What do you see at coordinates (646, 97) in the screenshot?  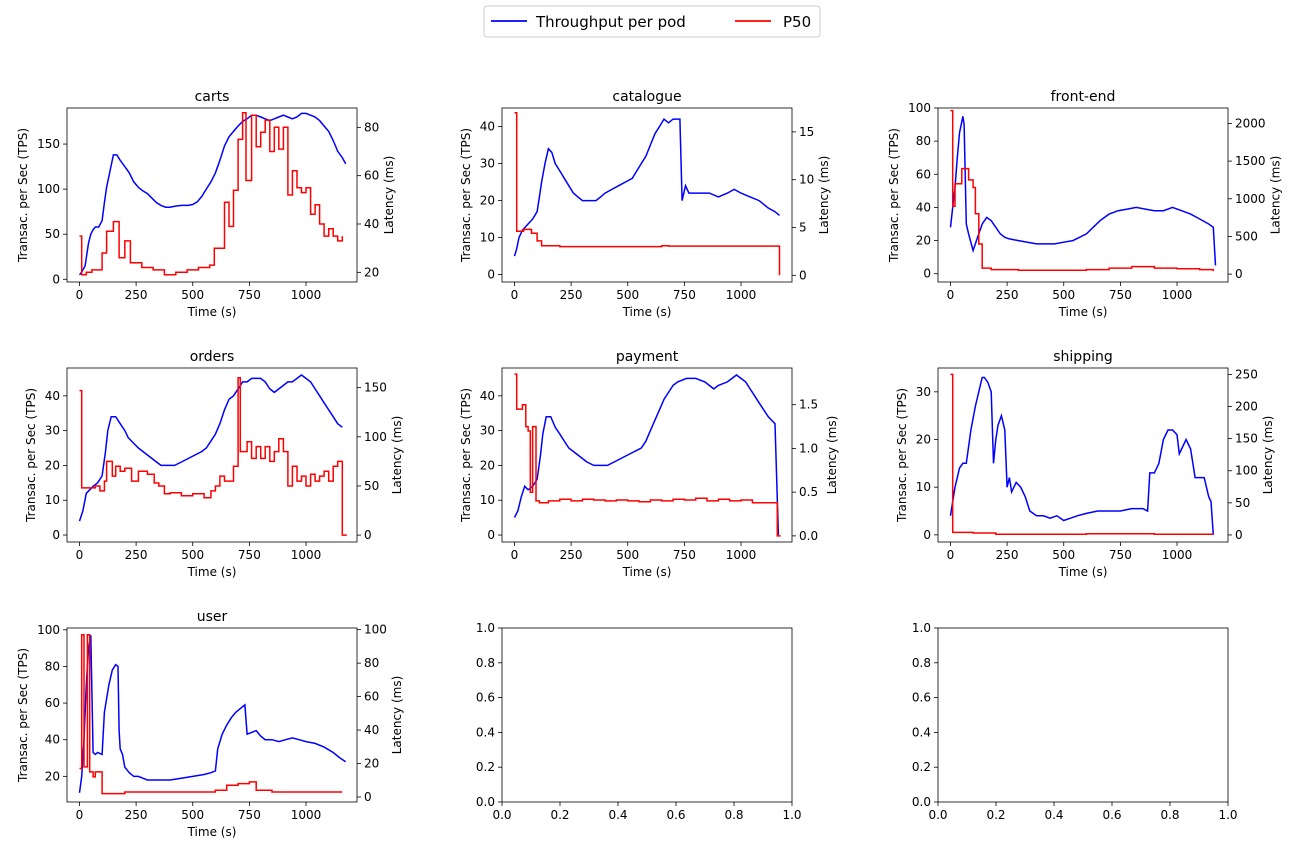 I see `subplot-title: catalogue` at bounding box center [646, 97].